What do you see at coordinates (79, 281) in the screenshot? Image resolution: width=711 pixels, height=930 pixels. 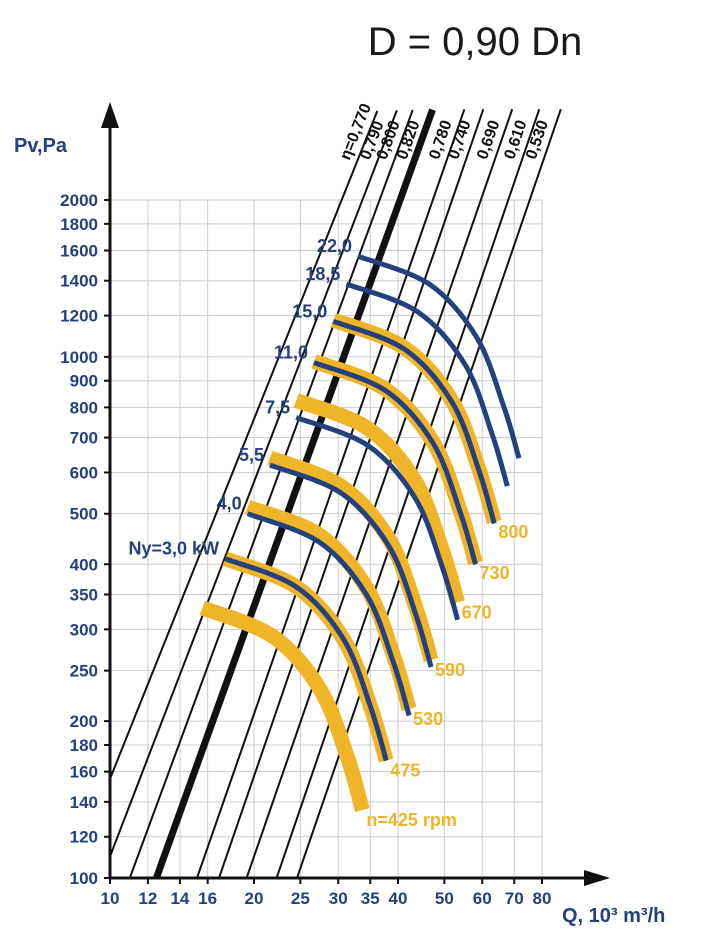 I see `y-tick-label-17: 1400` at bounding box center [79, 281].